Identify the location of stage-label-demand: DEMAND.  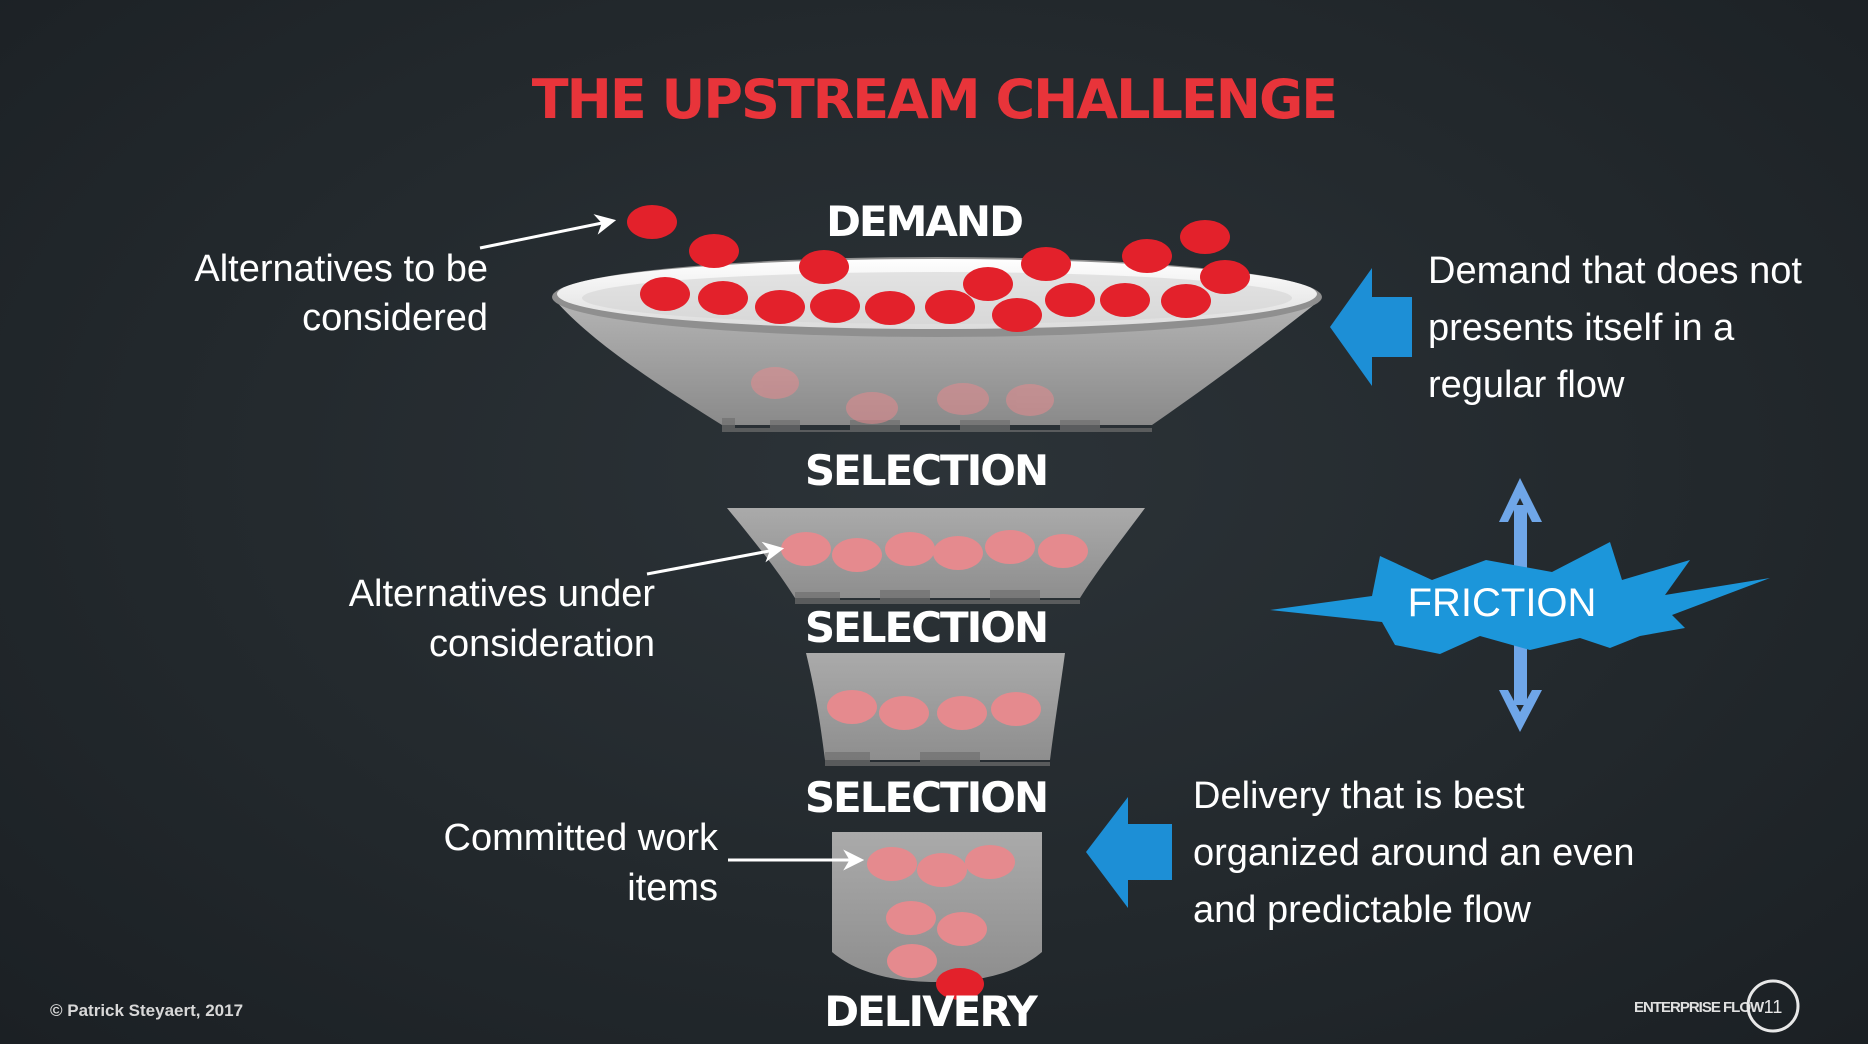
(924, 221).